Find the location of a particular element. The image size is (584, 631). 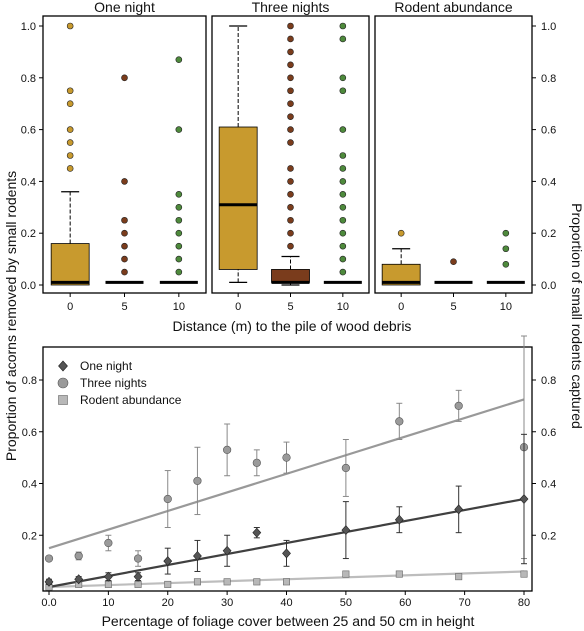

panel-title: One night is located at coordinates (124, 7).